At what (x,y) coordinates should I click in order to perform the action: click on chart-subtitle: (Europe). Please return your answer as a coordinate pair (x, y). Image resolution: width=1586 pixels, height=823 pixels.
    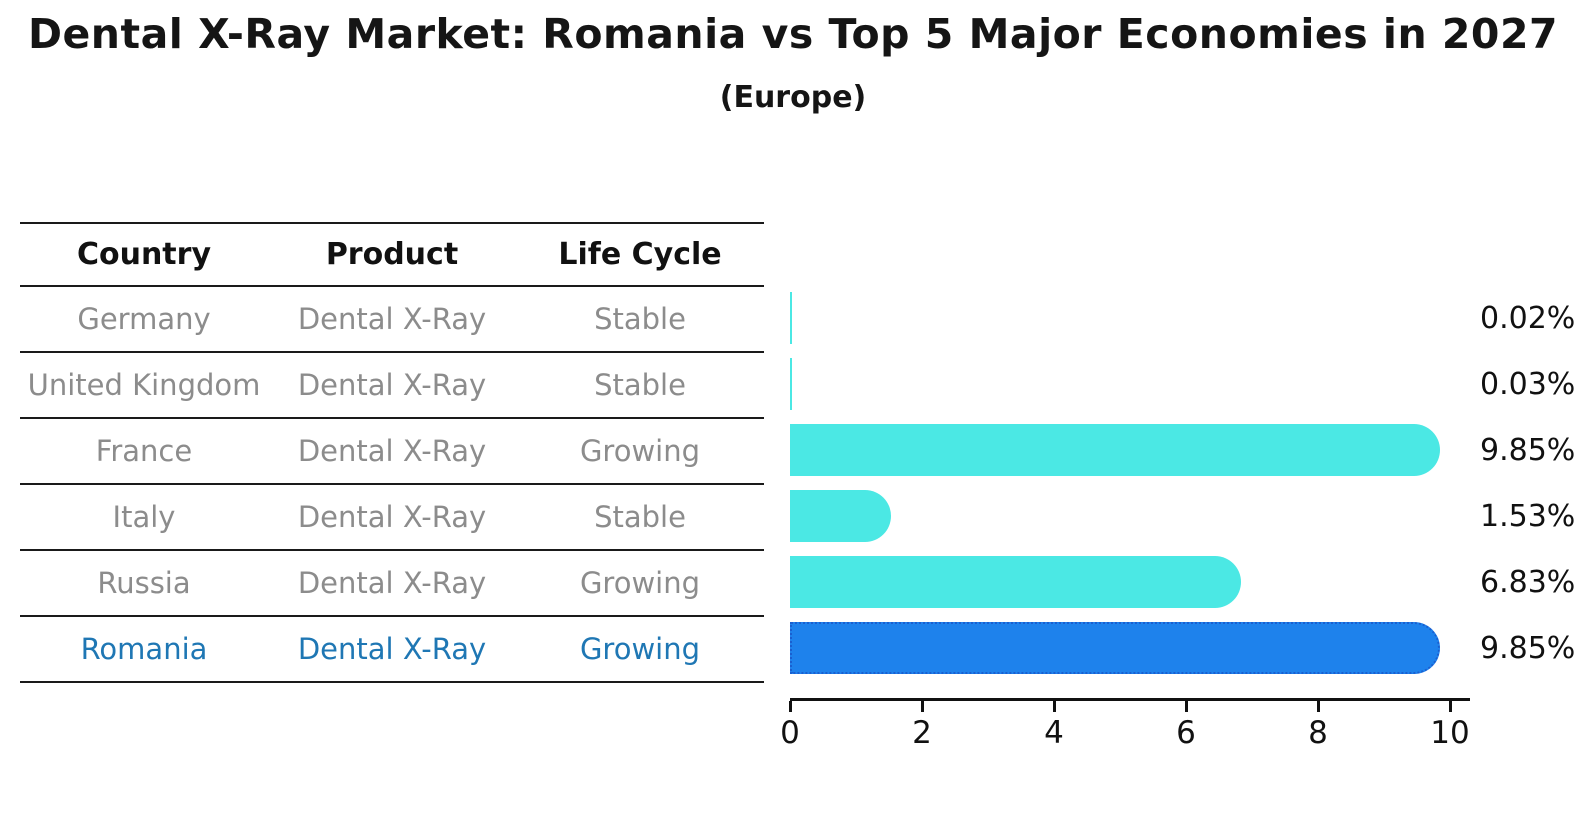
    Looking at the image, I should click on (793, 97).